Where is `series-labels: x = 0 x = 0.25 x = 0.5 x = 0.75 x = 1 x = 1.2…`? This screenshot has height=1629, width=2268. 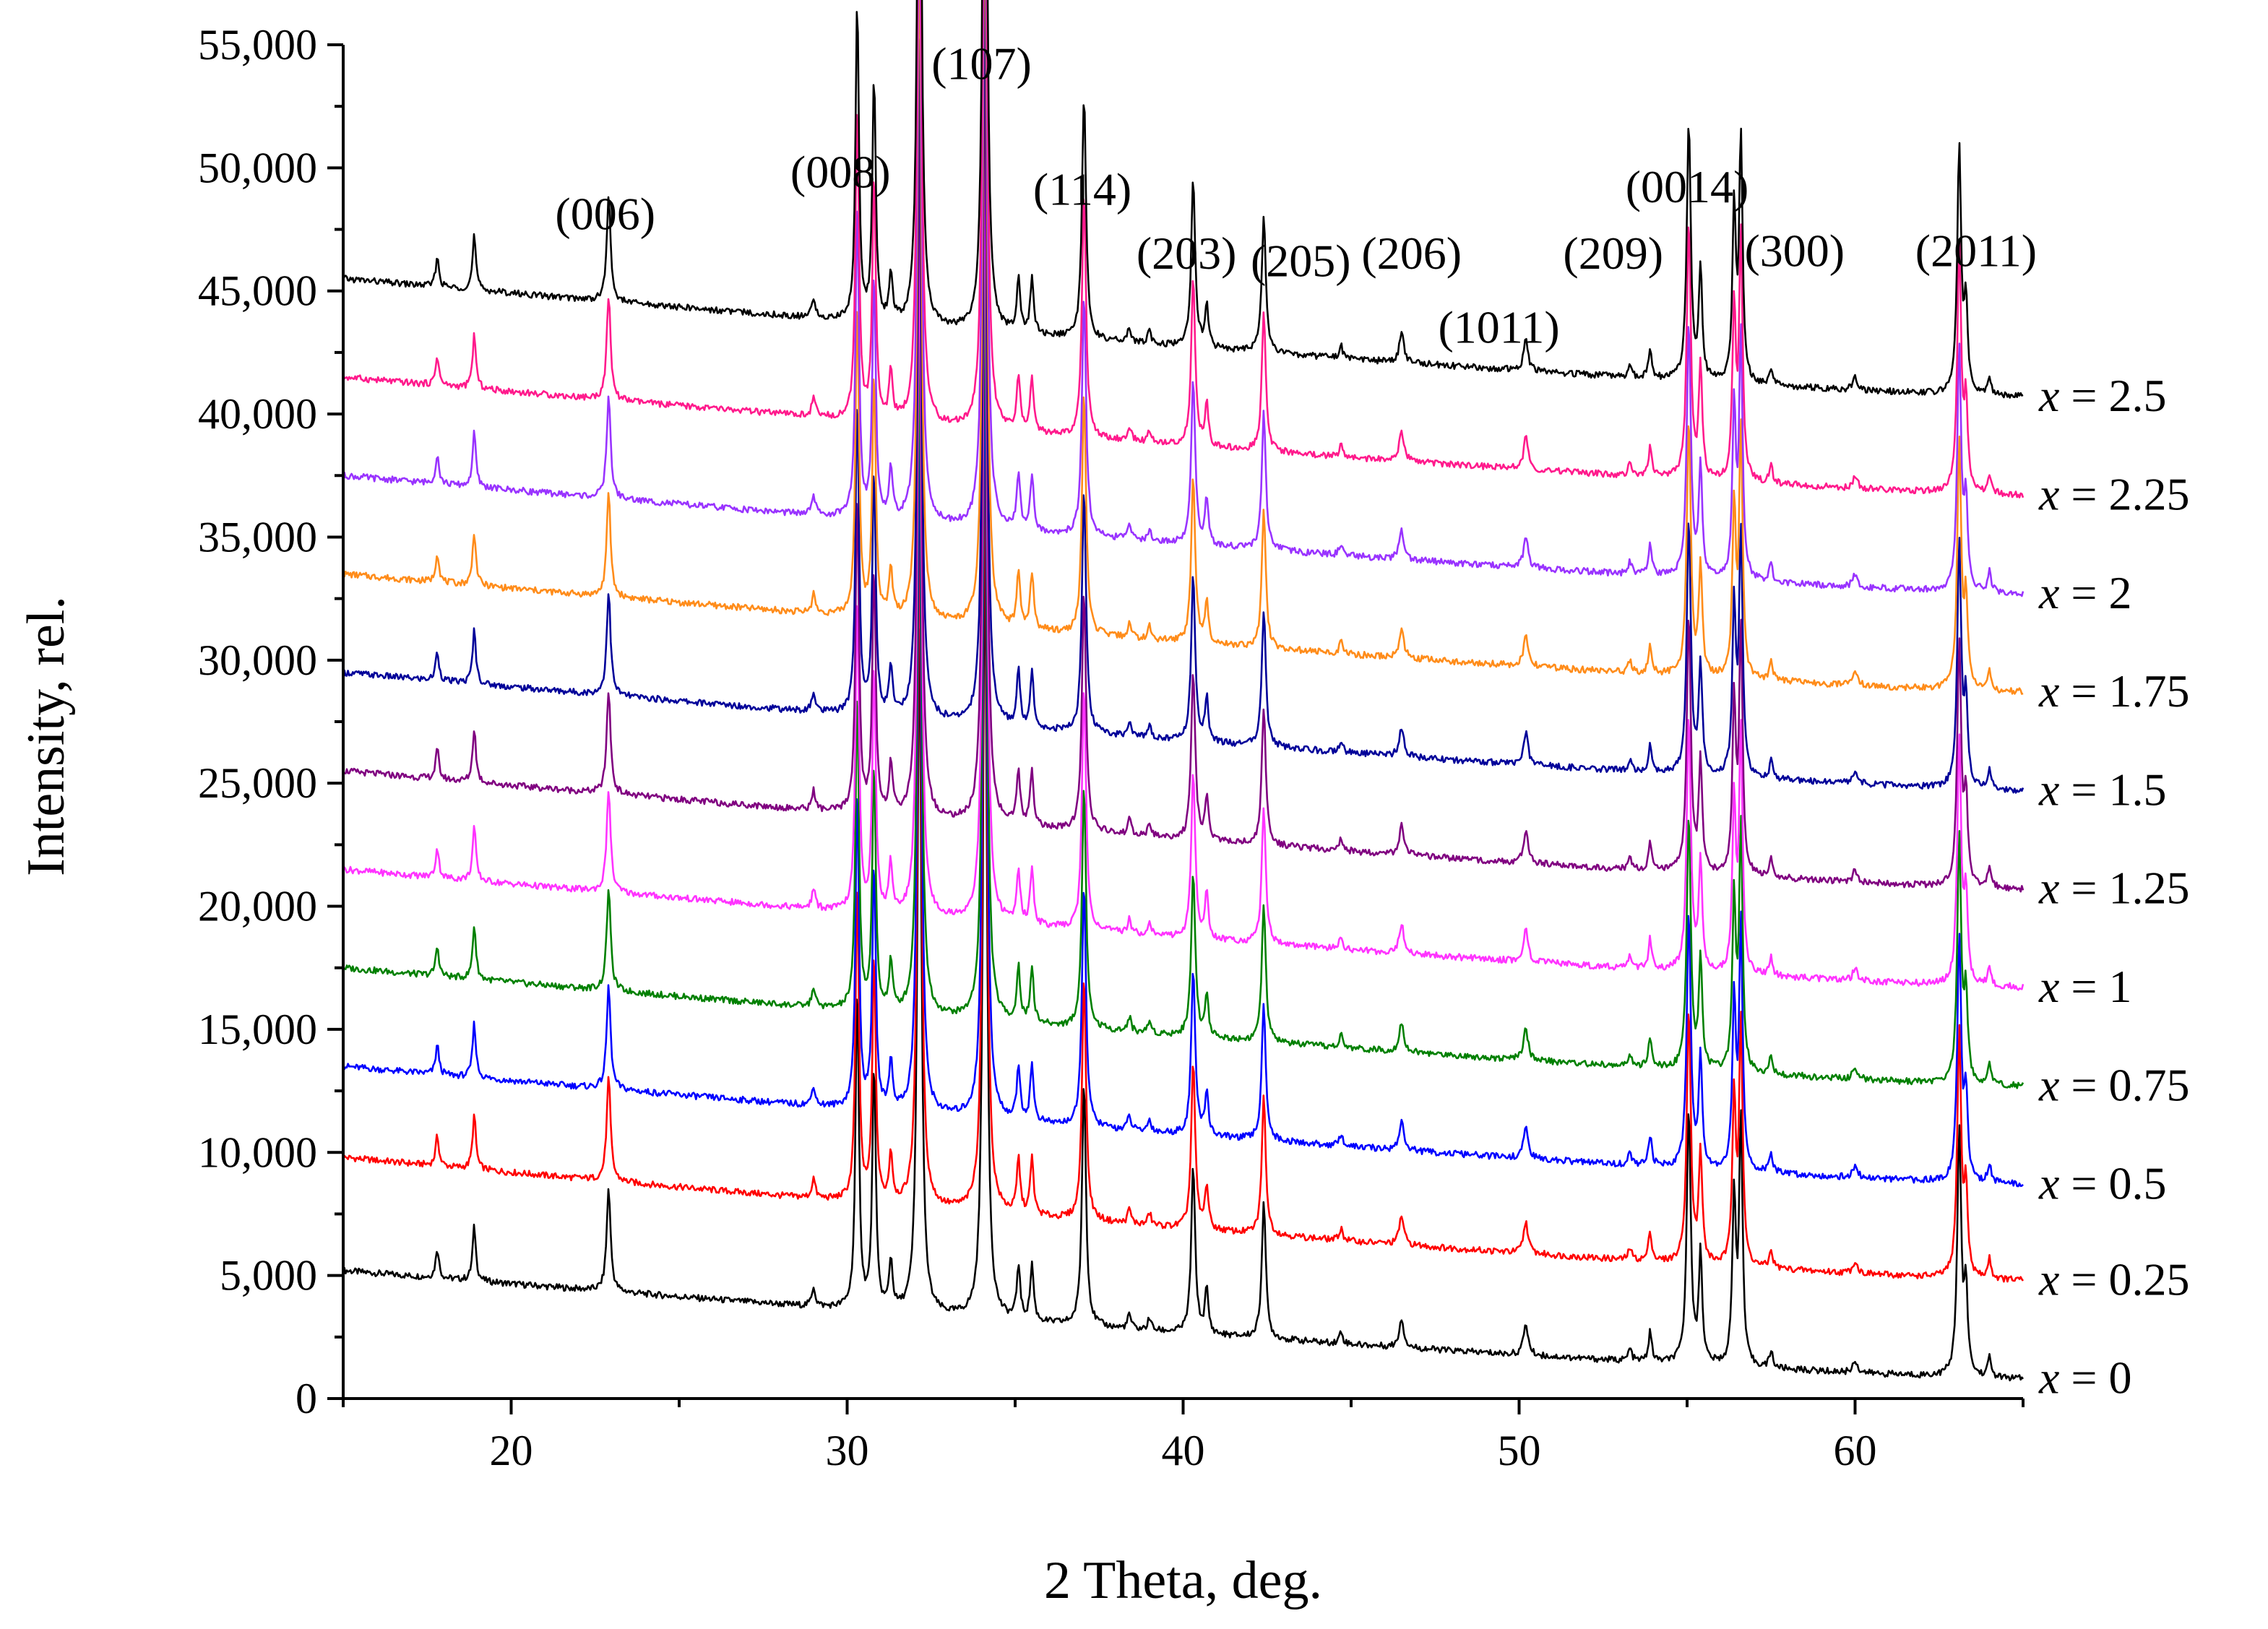
series-labels: x = 0 x = 0.25 x = 0.5 x = 0.75 x = 1 x = 1.2… is located at coordinates (2114, 887).